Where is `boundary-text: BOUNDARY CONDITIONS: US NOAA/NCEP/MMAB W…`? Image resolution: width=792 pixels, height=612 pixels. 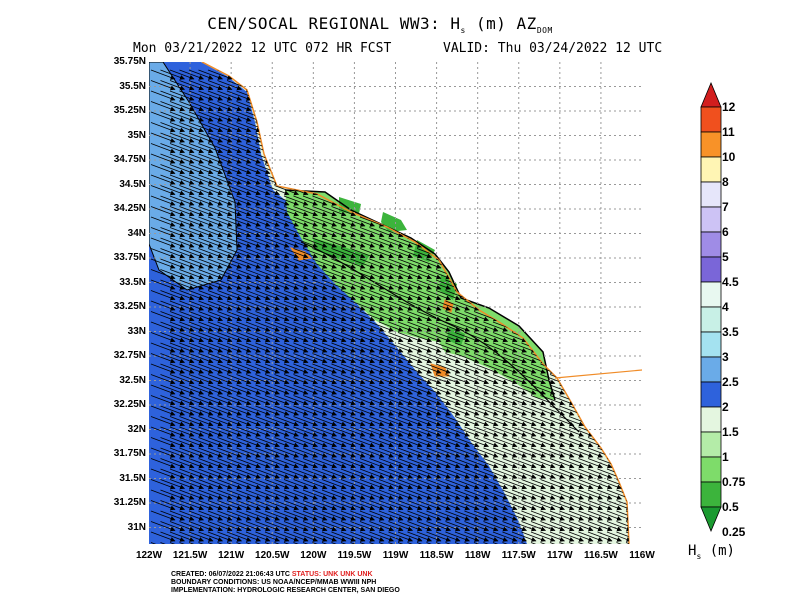
boundary-text: BOUNDARY CONDITIONS: US NOAA/NCEP/MMAB W… is located at coordinates (274, 582).